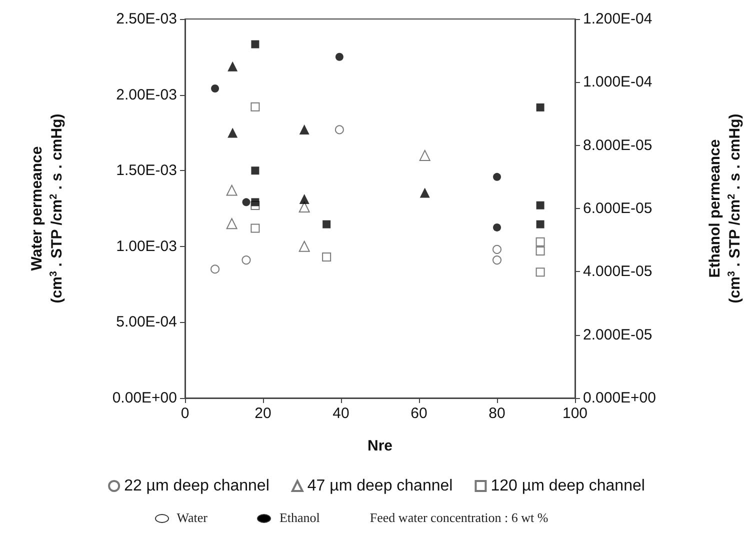  Describe the element at coordinates (497, 413) in the screenshot. I see `x-tick-label: 80` at that location.